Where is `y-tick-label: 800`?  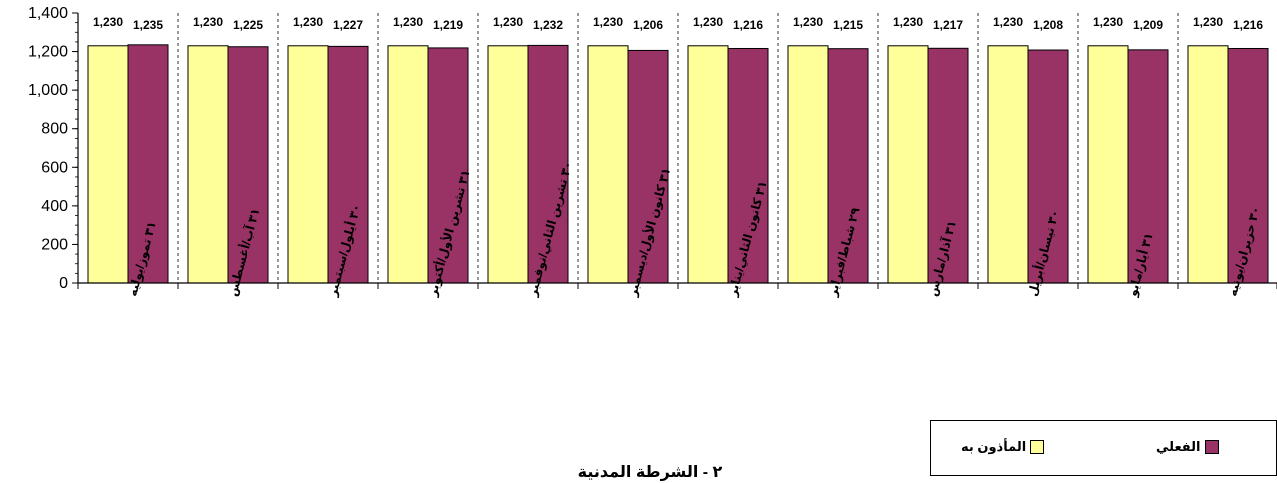 y-tick-label: 800 is located at coordinates (54, 129).